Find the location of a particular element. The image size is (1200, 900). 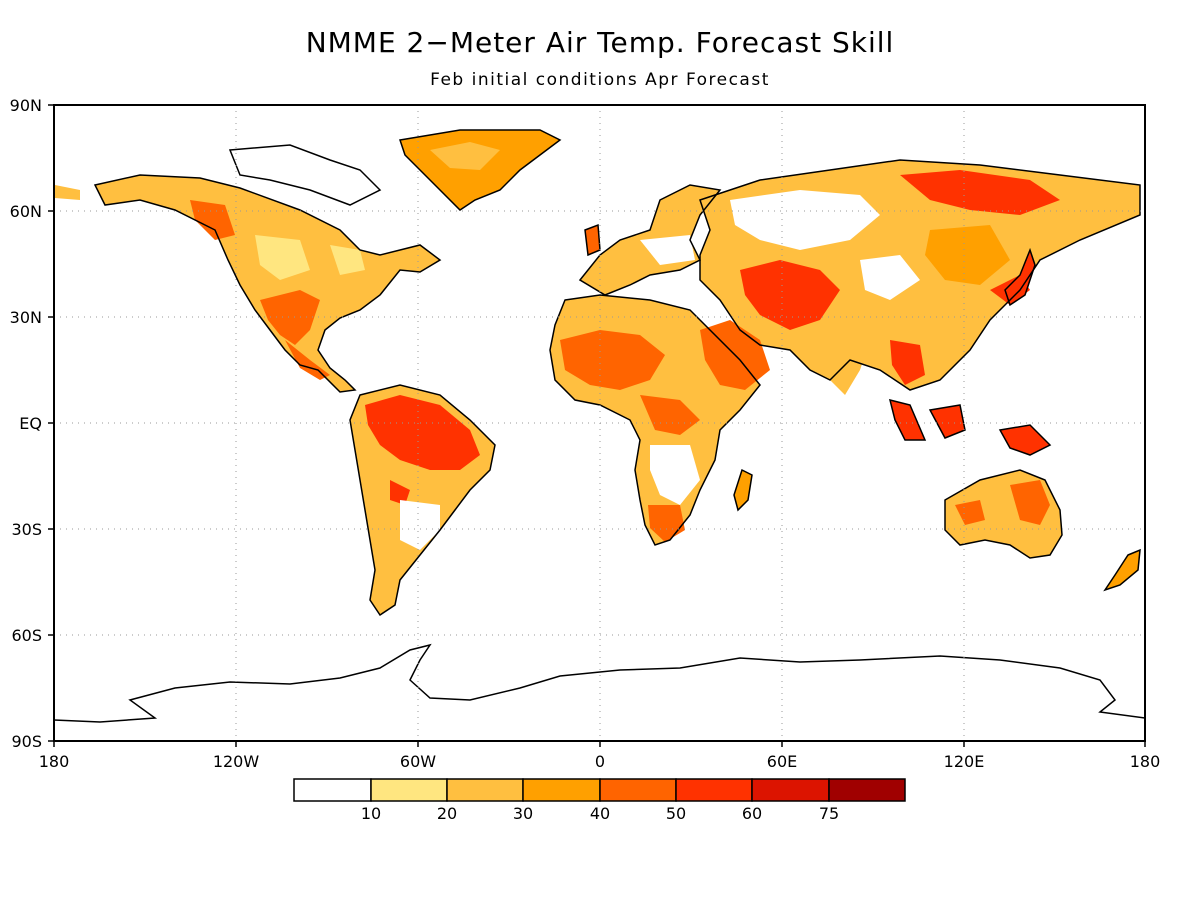

africa-hot is located at coordinates (630, 382).